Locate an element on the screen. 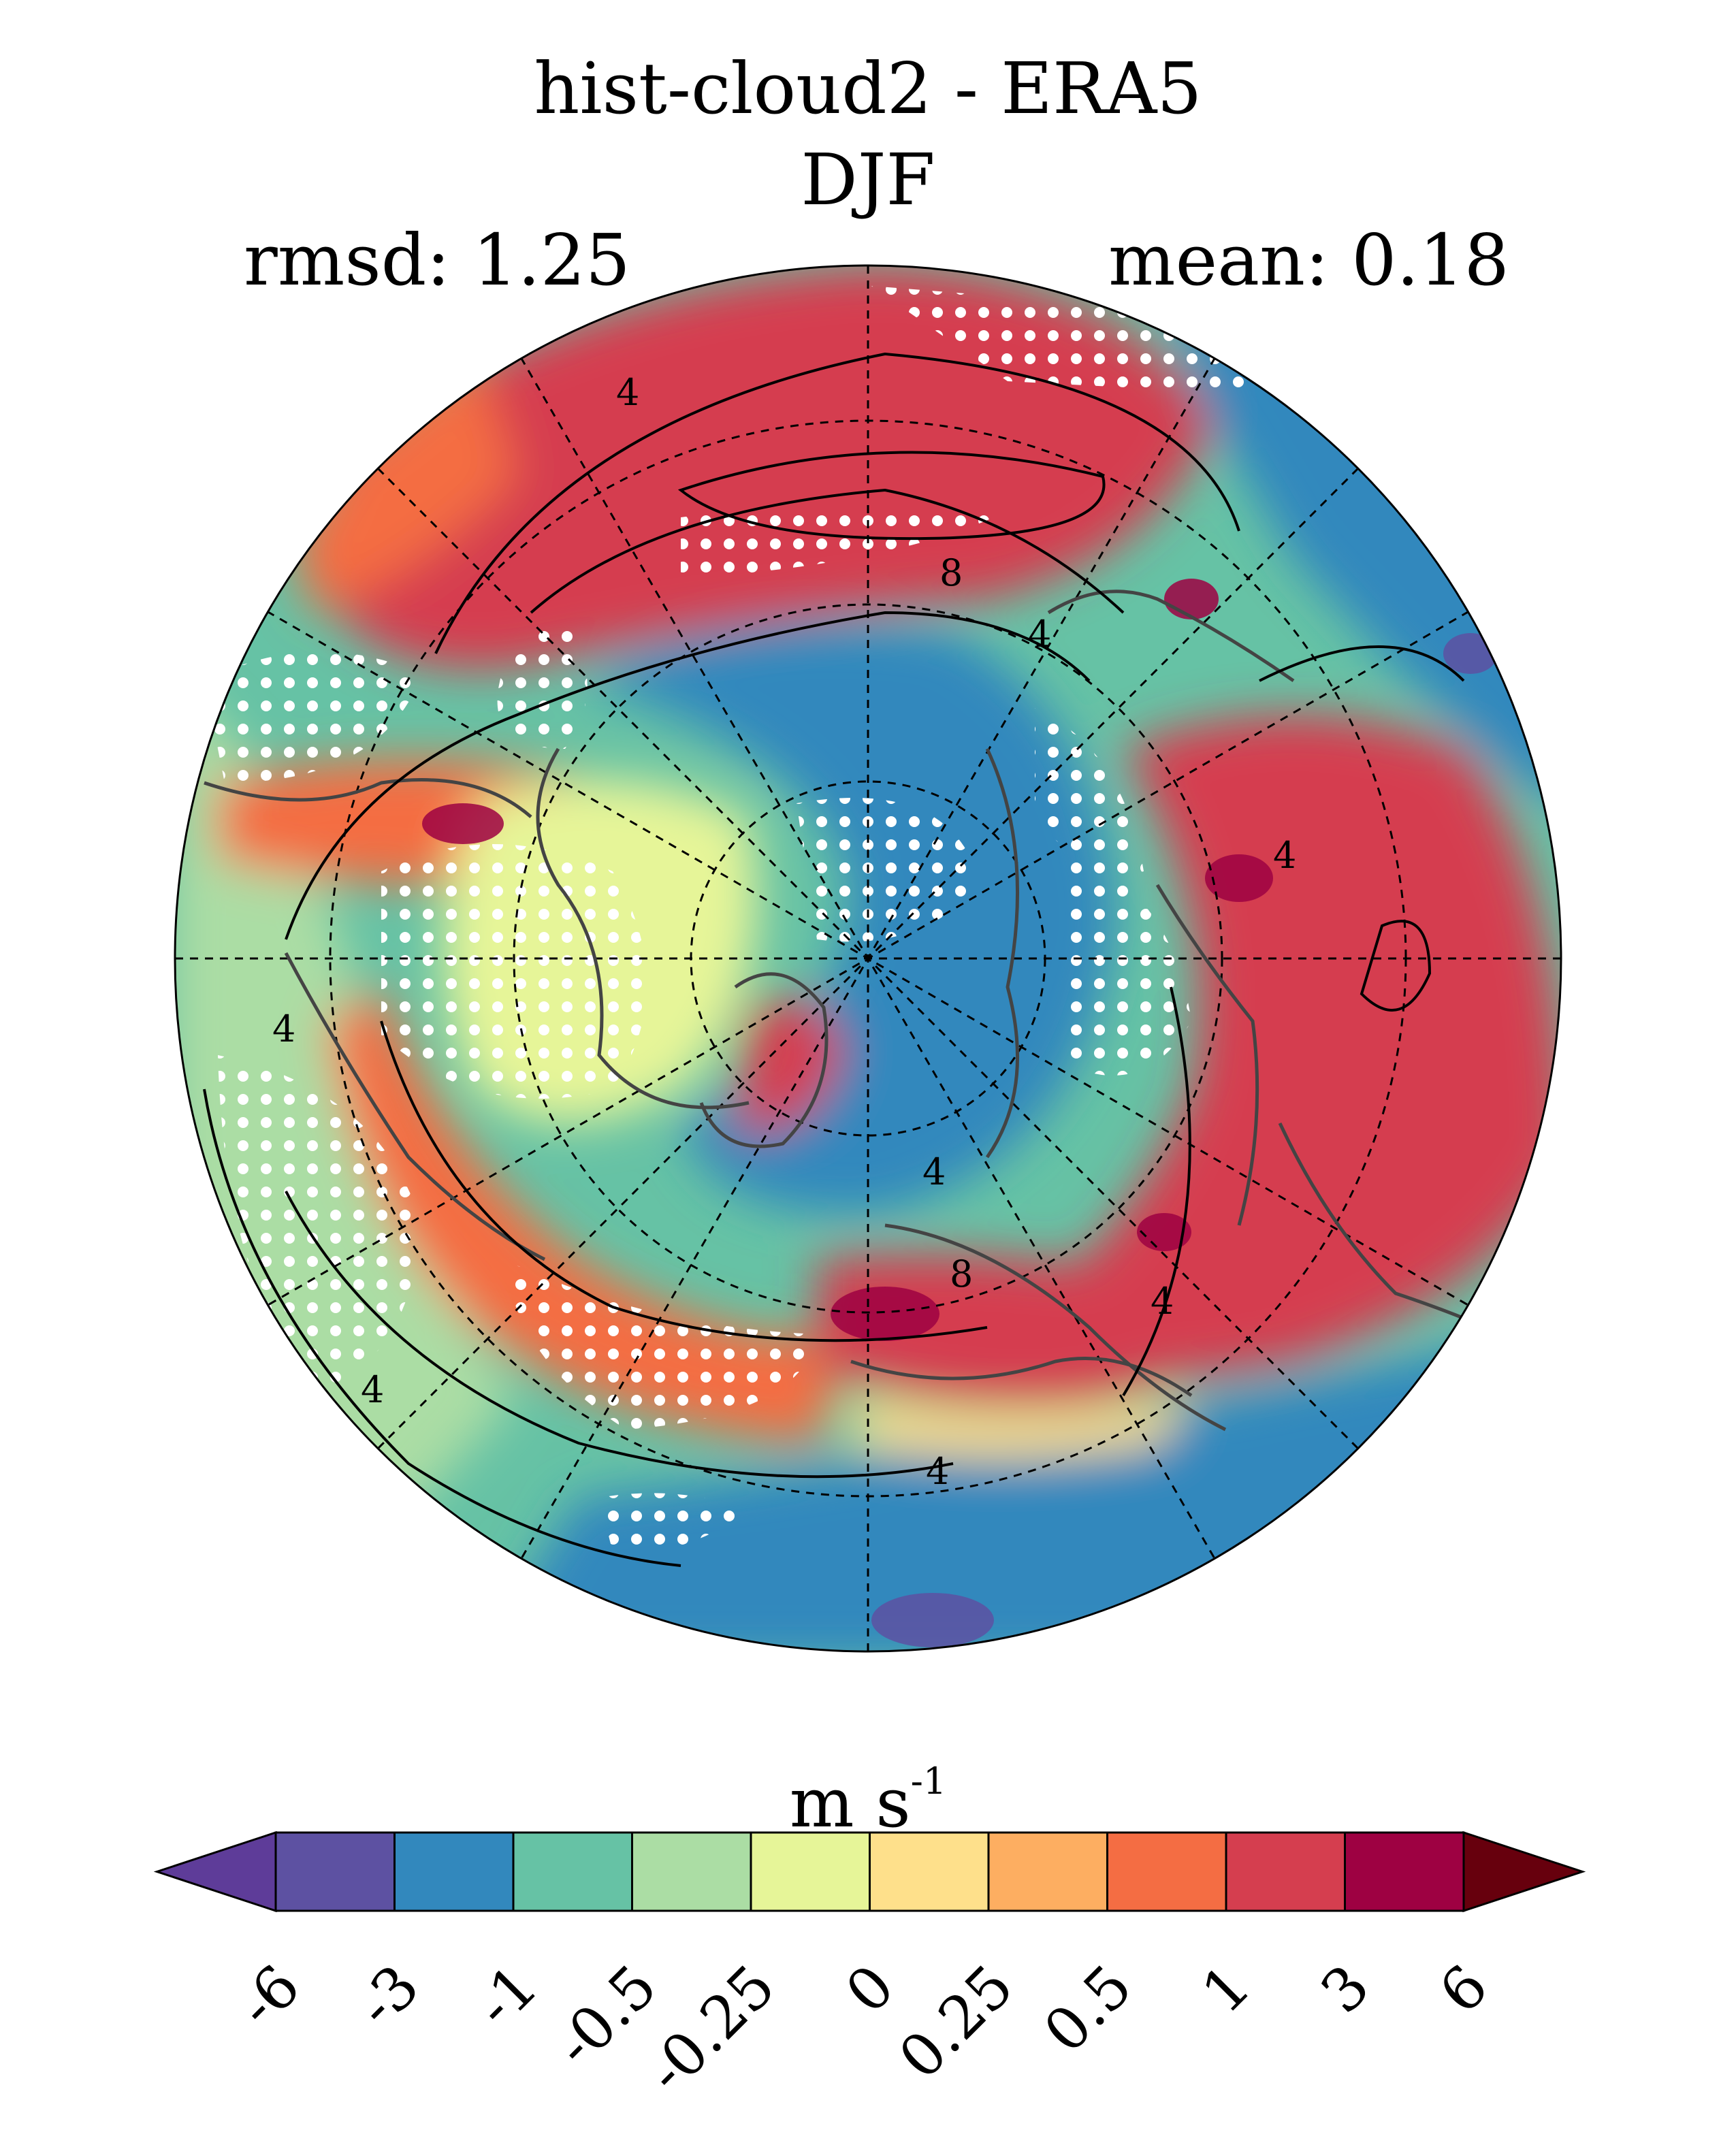 This screenshot has width=1736, height=2130. colorbar-tick-label: -6 is located at coordinates (269, 1996).